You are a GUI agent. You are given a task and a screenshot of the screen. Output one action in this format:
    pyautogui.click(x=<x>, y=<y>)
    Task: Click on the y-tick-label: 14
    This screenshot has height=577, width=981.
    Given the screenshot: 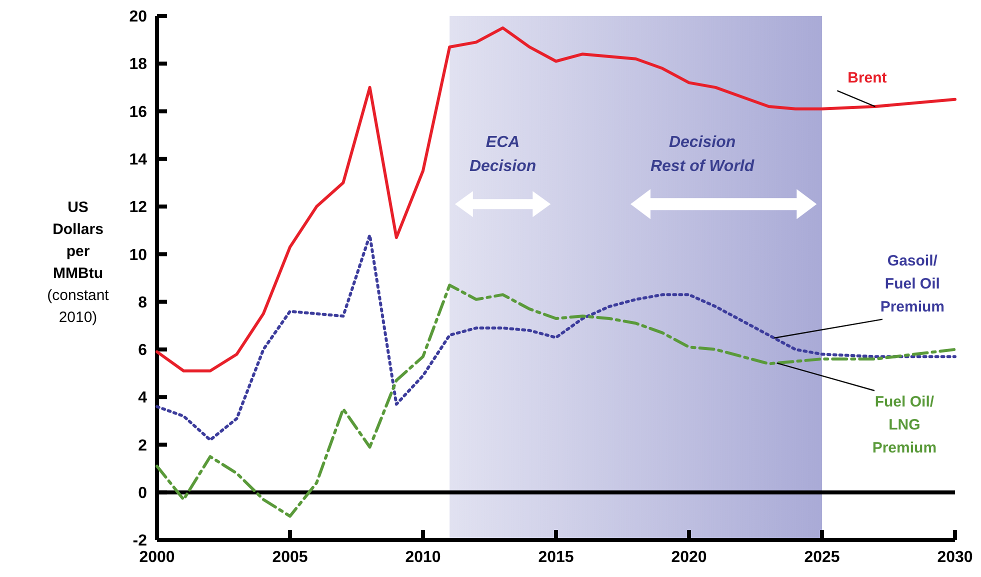 What is the action you would take?
    pyautogui.click(x=138, y=160)
    